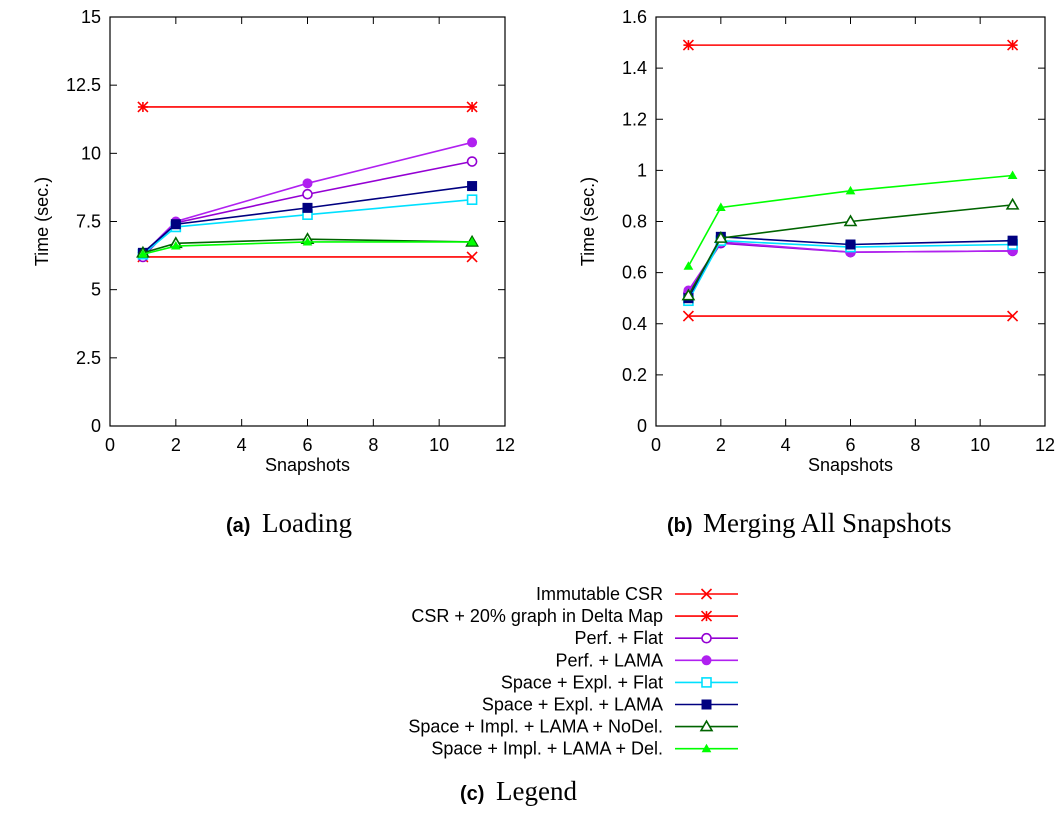 The width and height of the screenshot is (1061, 815). Describe the element at coordinates (242, 445) in the screenshot. I see `chart-a-xtick-label: 4` at that location.